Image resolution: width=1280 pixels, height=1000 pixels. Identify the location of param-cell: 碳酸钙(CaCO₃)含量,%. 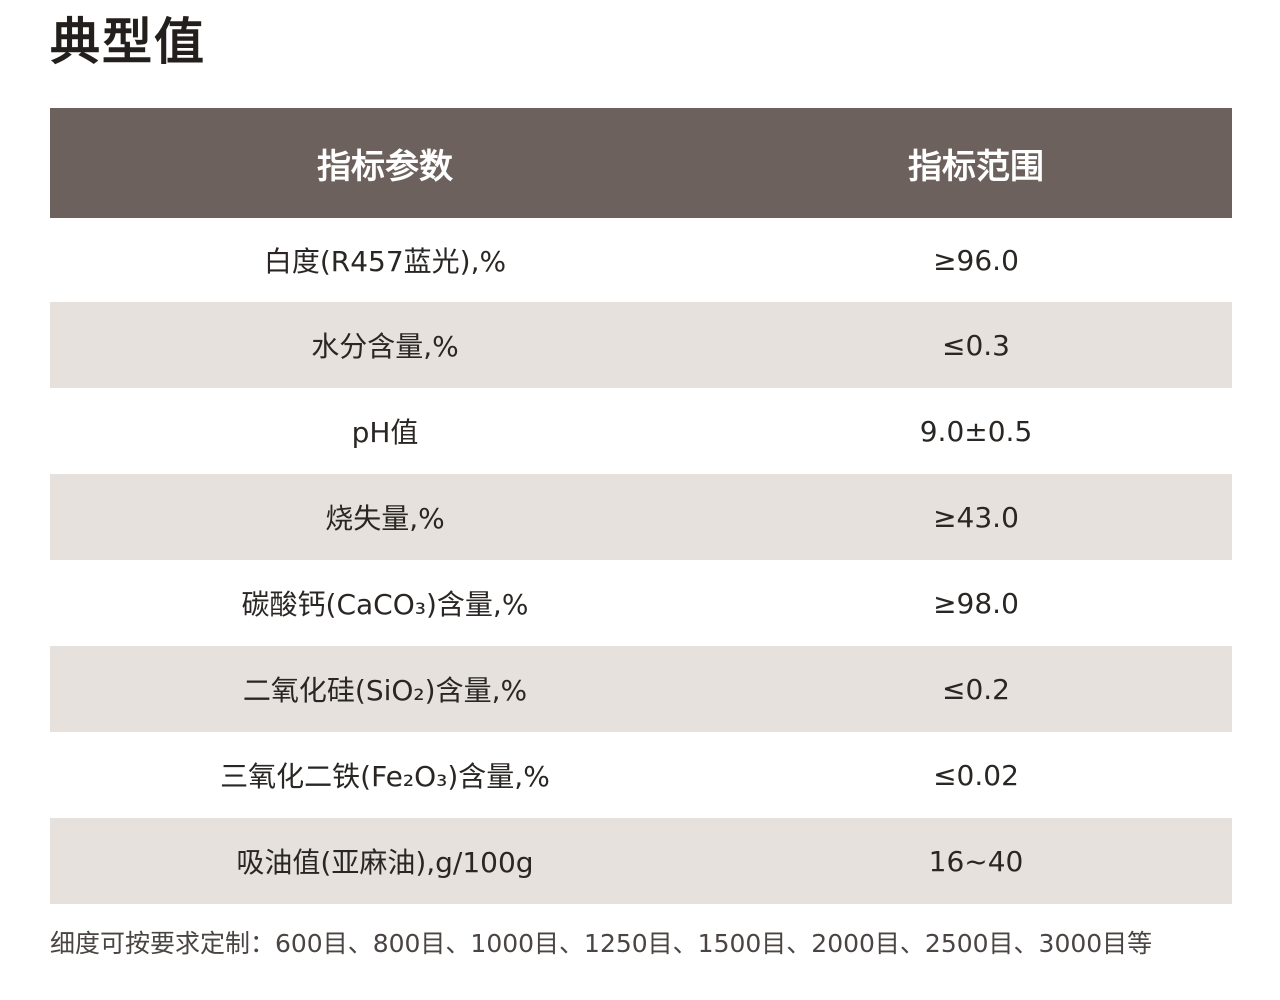
(385, 604).